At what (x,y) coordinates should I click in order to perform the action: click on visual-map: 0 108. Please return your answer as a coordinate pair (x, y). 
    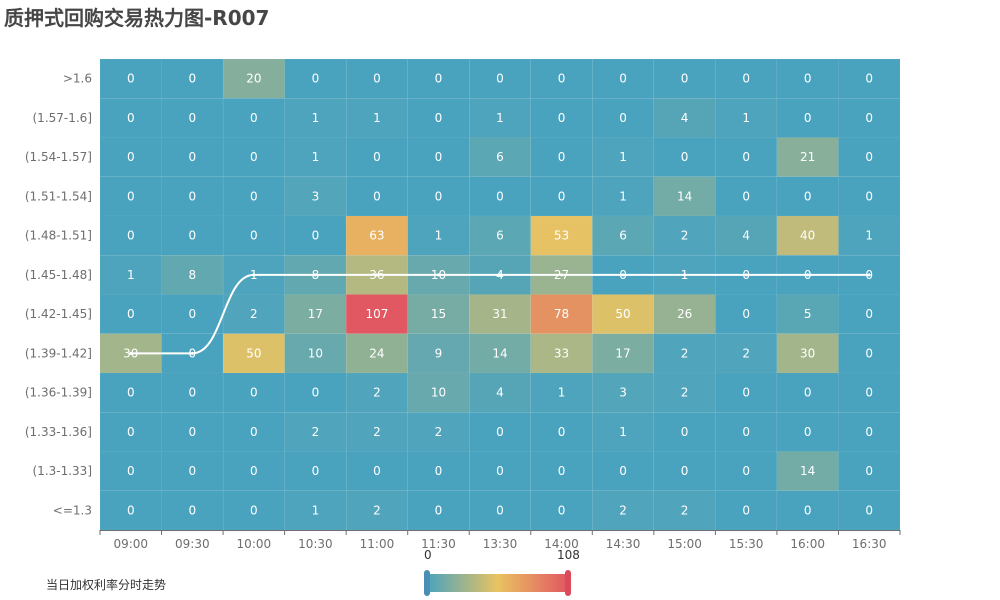
    Looking at the image, I should click on (502, 573).